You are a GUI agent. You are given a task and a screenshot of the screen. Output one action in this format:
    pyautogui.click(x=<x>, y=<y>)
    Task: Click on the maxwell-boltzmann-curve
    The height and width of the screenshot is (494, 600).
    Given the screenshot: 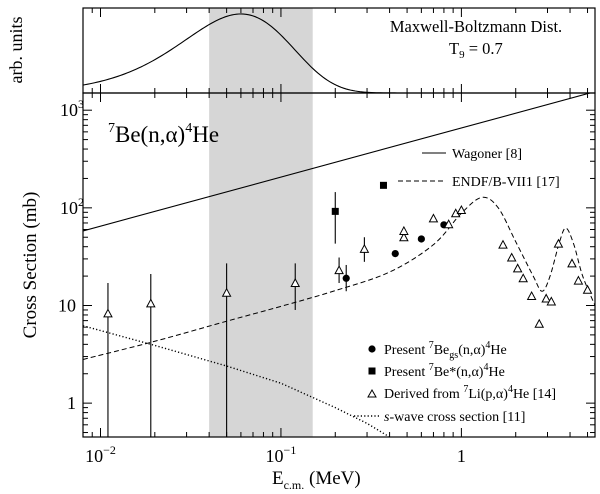 What is the action you would take?
    pyautogui.click(x=339, y=53)
    